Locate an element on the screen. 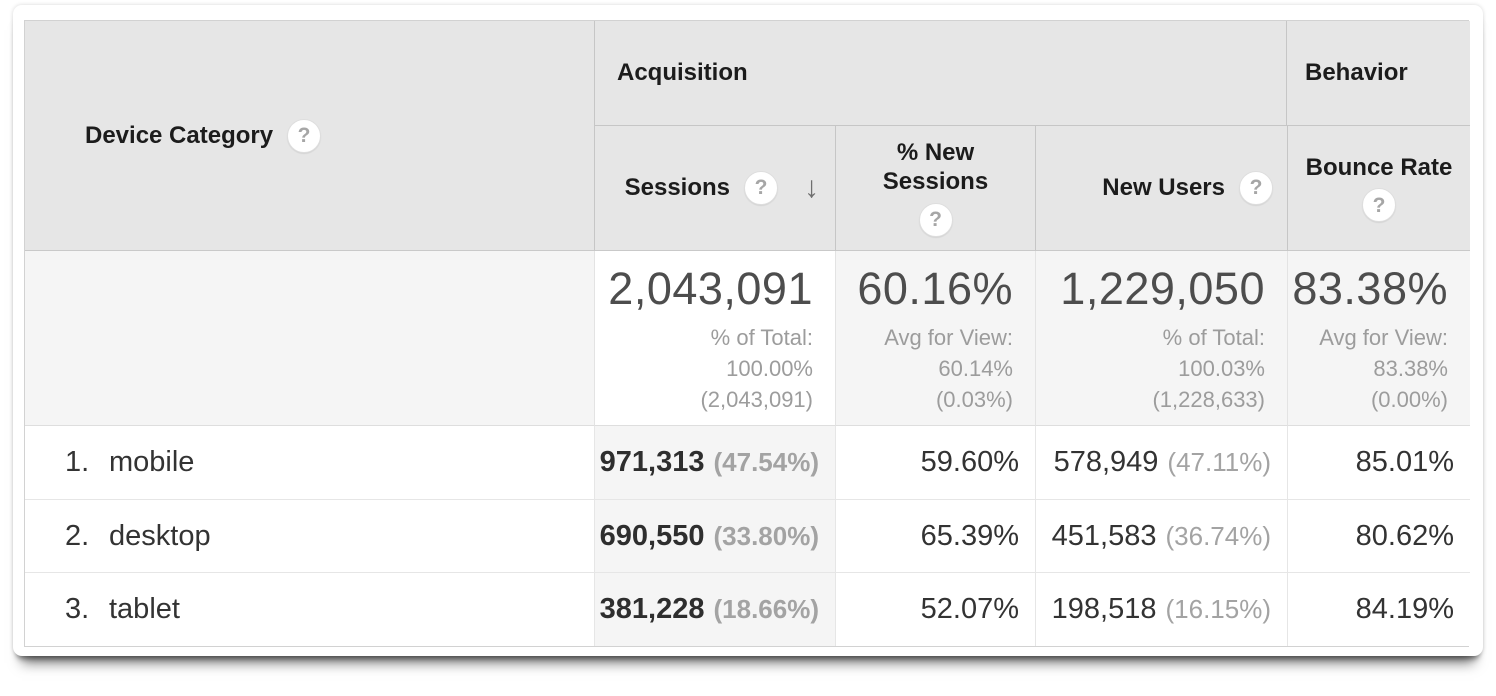 Image resolution: width=1496 pixels, height=696 pixels. behavior-group-header: Behavior is located at coordinates (1378, 73).